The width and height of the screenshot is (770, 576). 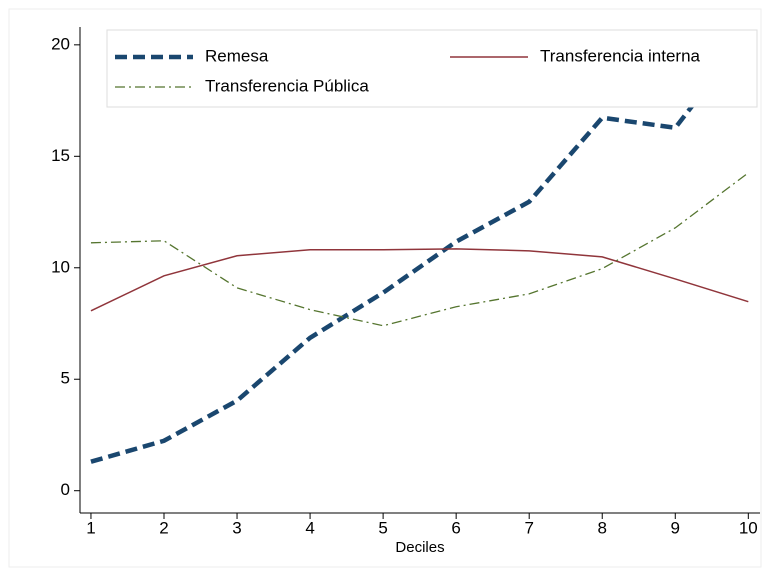 I want to click on x-axis-label: Deciles, so click(x=419, y=547).